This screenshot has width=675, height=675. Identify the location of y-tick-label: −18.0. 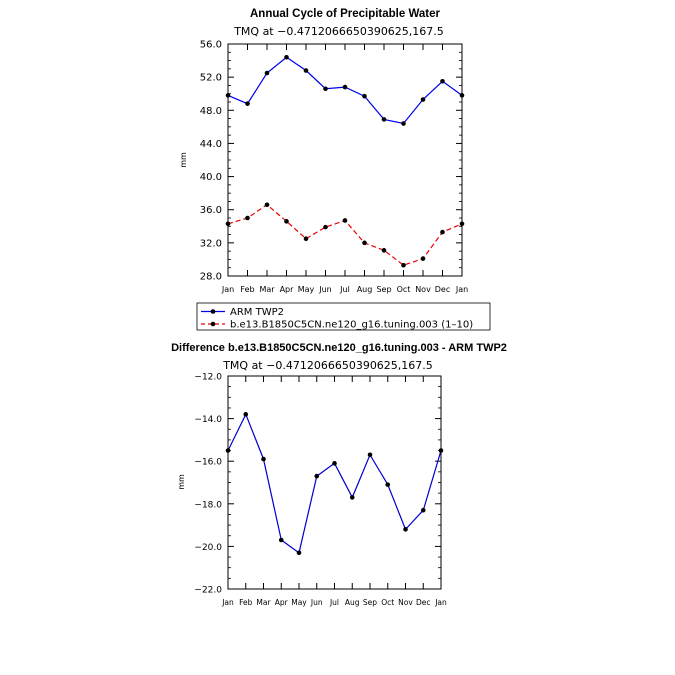
(208, 505).